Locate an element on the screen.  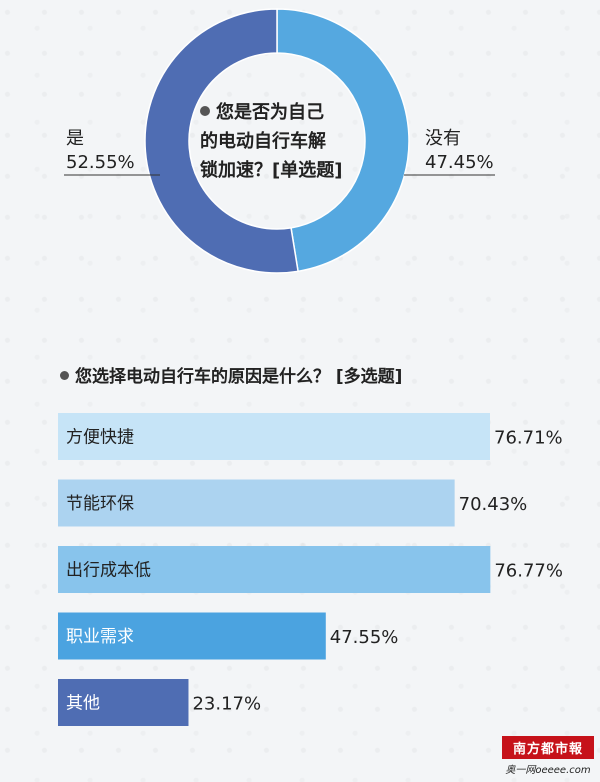
slice-label-no-name: 没有 is located at coordinates (443, 138).